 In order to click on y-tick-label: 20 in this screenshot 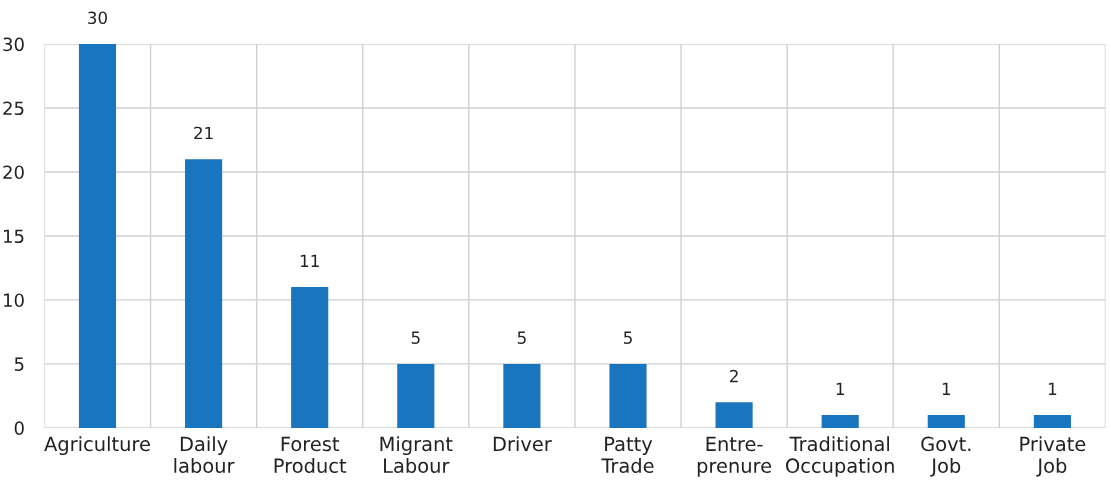, I will do `click(13, 172)`.